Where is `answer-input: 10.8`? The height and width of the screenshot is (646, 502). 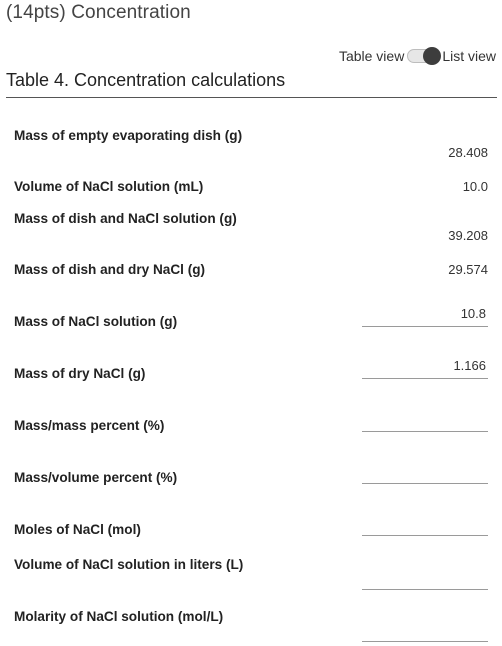 answer-input: 10.8 is located at coordinates (425, 316).